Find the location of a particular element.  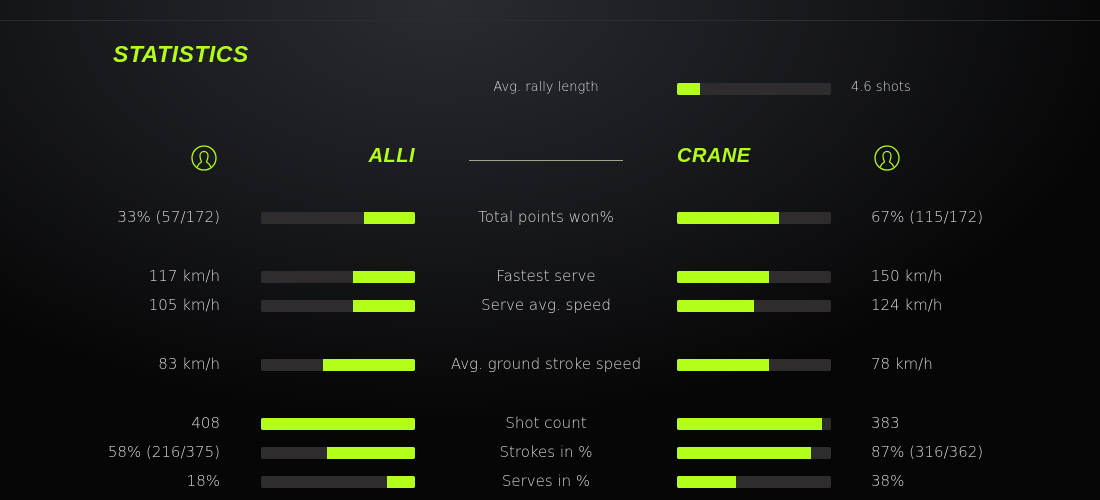

stat-label: Strokes in % is located at coordinates (546, 452).